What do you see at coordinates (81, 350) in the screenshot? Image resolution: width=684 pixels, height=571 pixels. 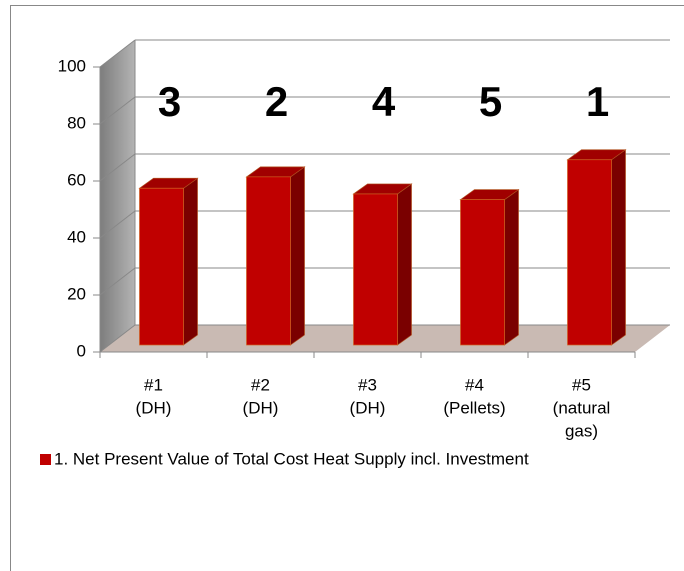 I see `y-tick-label: 0` at bounding box center [81, 350].